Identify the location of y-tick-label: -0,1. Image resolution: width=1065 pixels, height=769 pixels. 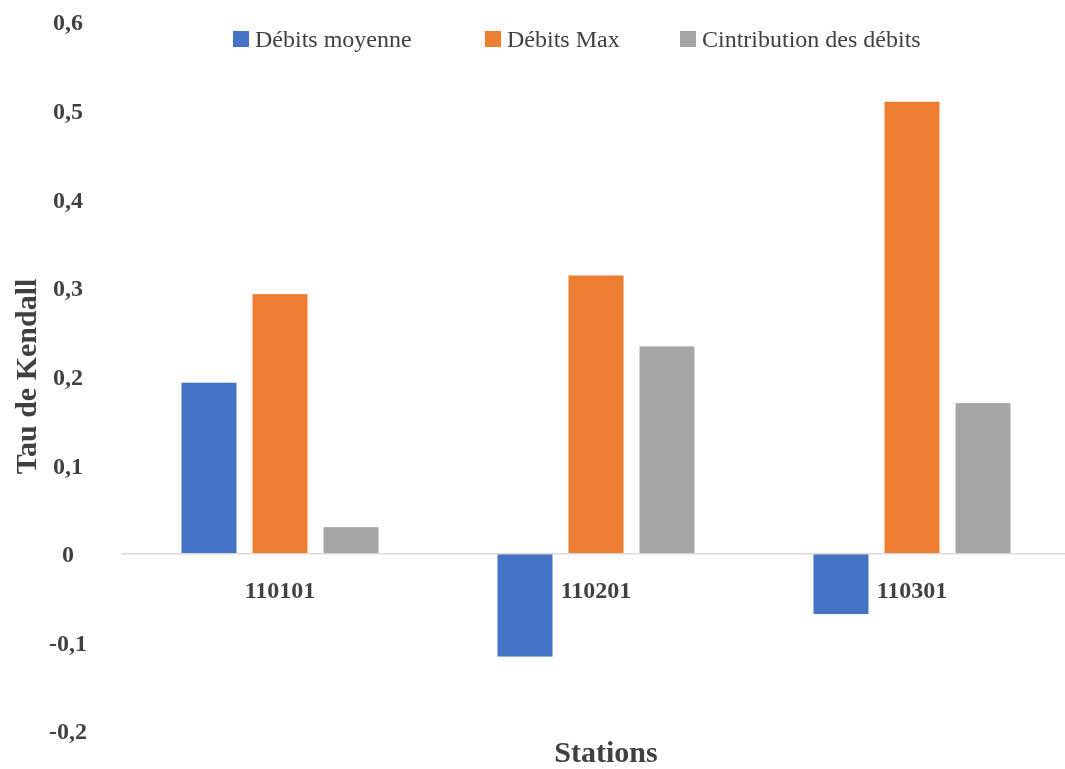
(68, 642).